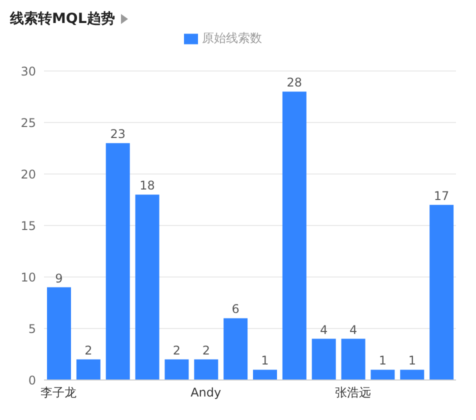  What do you see at coordinates (32, 380) in the screenshot?
I see `y-tick-label: 0` at bounding box center [32, 380].